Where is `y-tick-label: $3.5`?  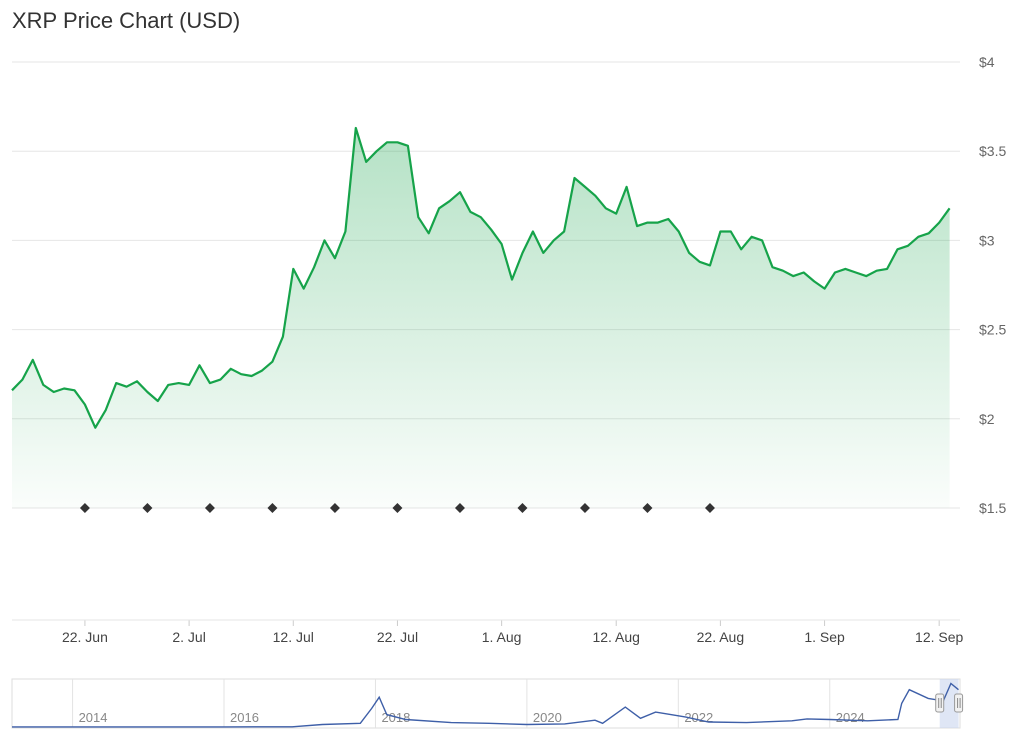
y-tick-label: $3.5 is located at coordinates (992, 151).